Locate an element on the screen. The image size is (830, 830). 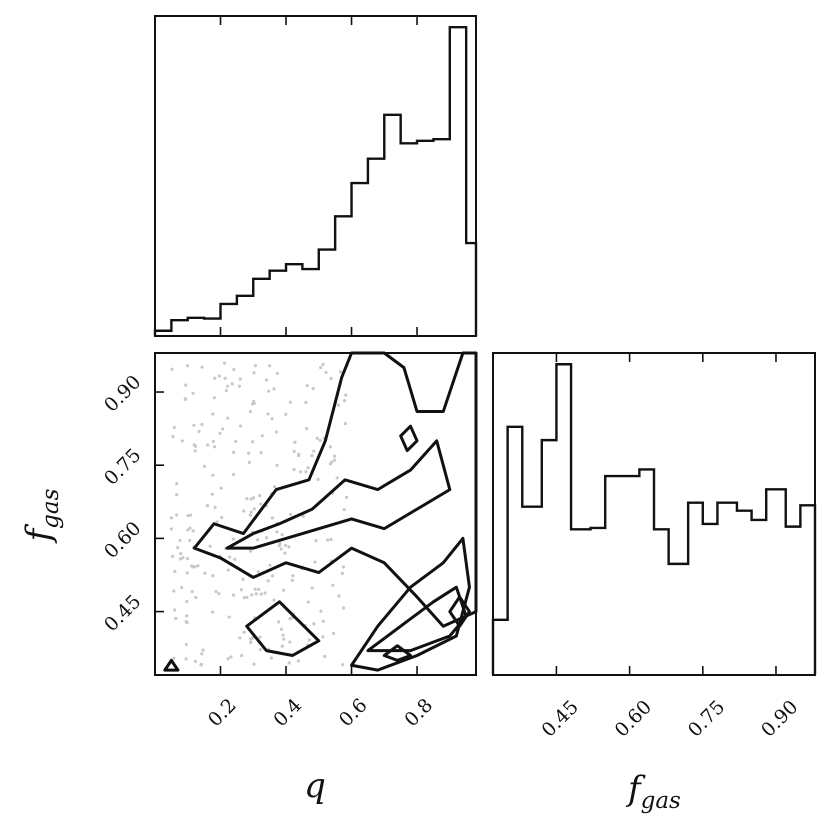
x-tick-label: 0.4 is located at coordinates (287, 712).